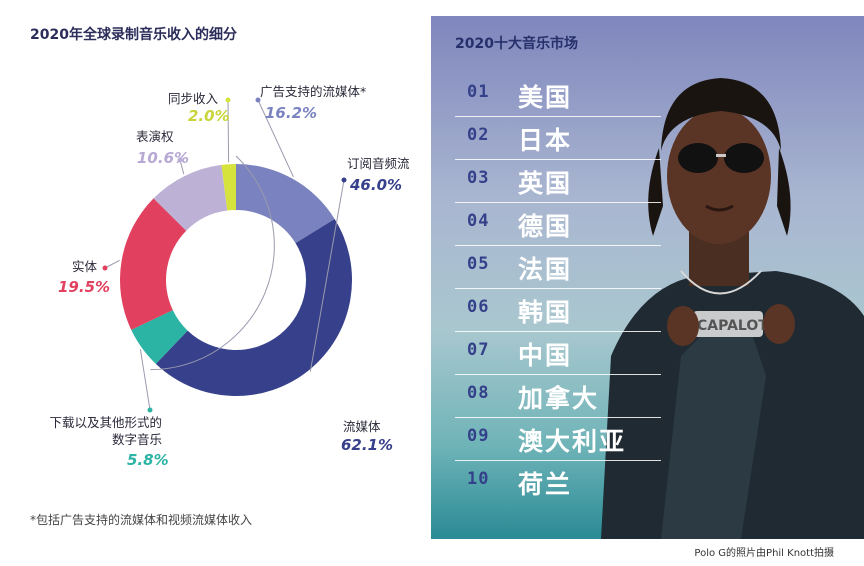  I want to click on market-row: 07 中国, so click(558, 353).